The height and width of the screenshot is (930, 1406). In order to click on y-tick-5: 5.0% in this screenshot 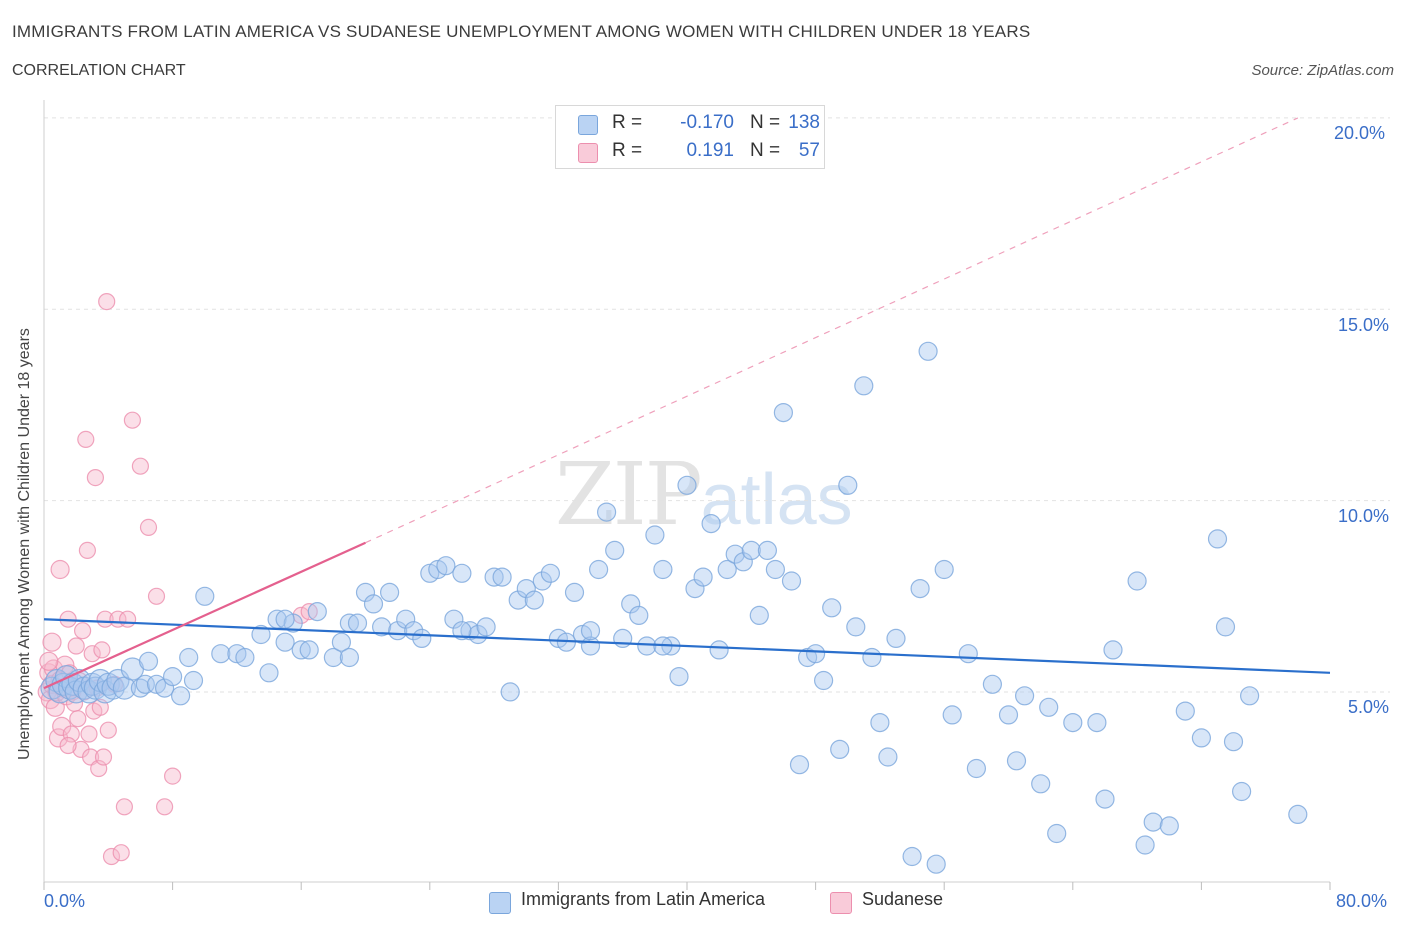, I will do `click(1369, 707)`.